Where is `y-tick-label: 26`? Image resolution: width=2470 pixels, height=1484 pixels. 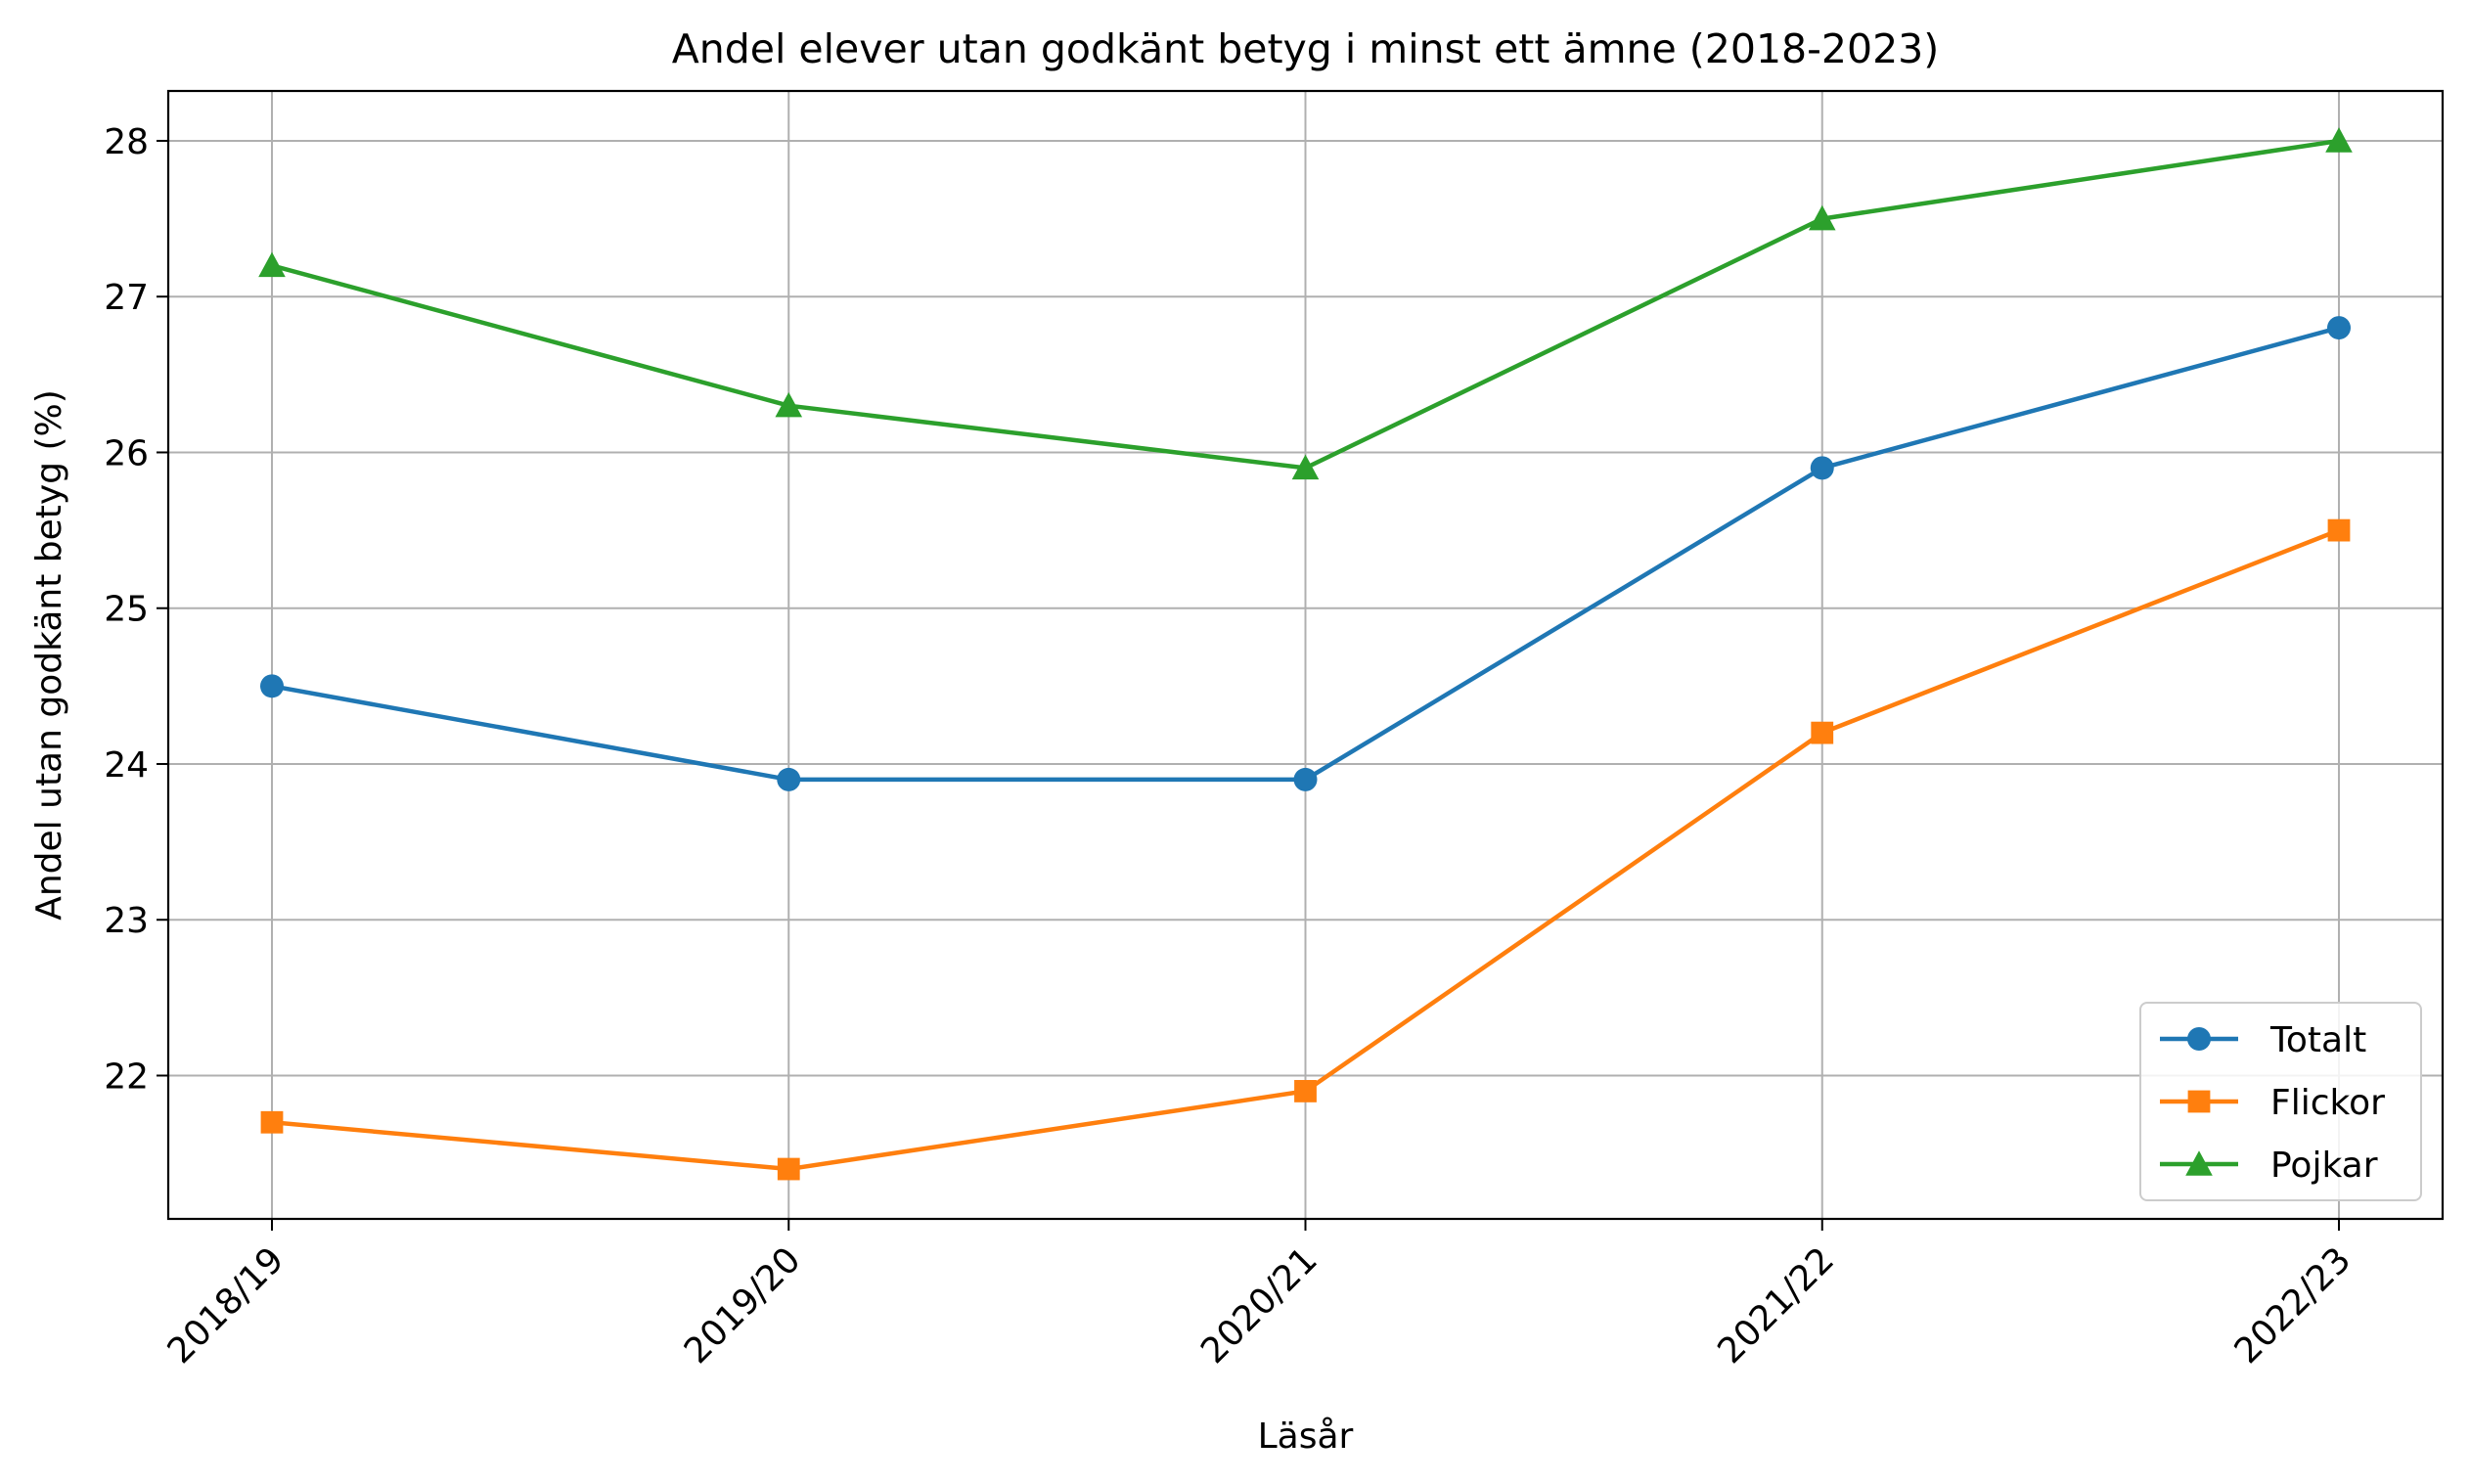
y-tick-label: 26 is located at coordinates (126, 453).